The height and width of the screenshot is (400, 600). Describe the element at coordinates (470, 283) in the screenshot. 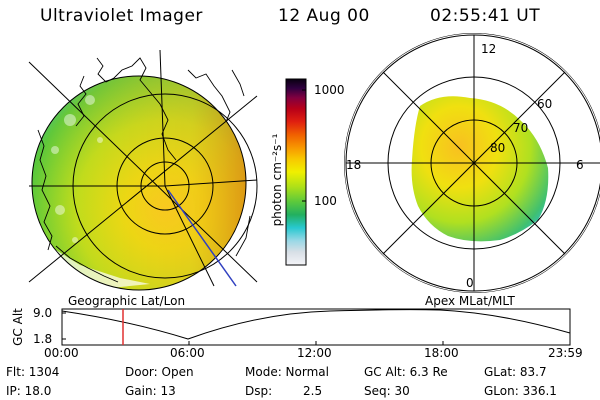

I see `polar-label-mlt-0: 0` at that location.